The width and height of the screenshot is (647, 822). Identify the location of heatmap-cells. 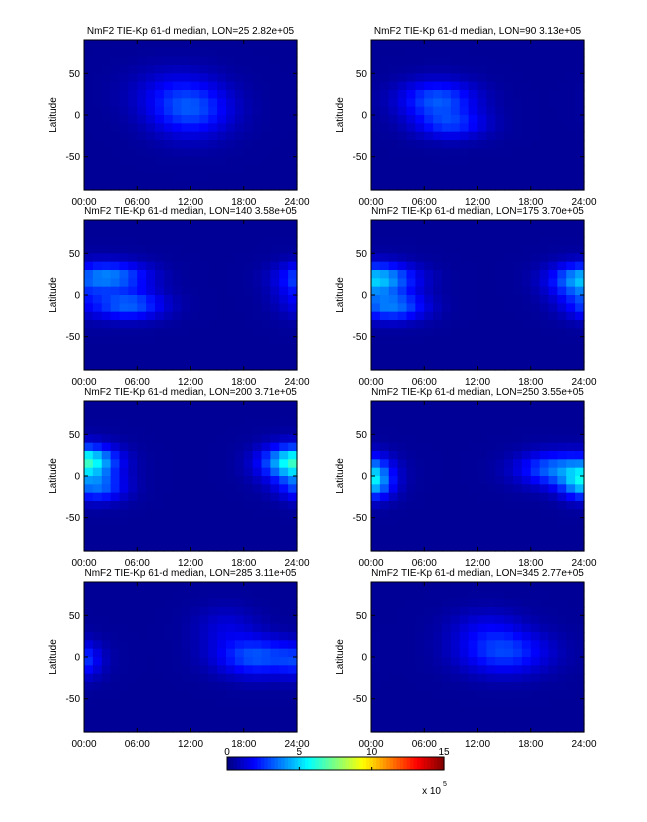
(478, 476).